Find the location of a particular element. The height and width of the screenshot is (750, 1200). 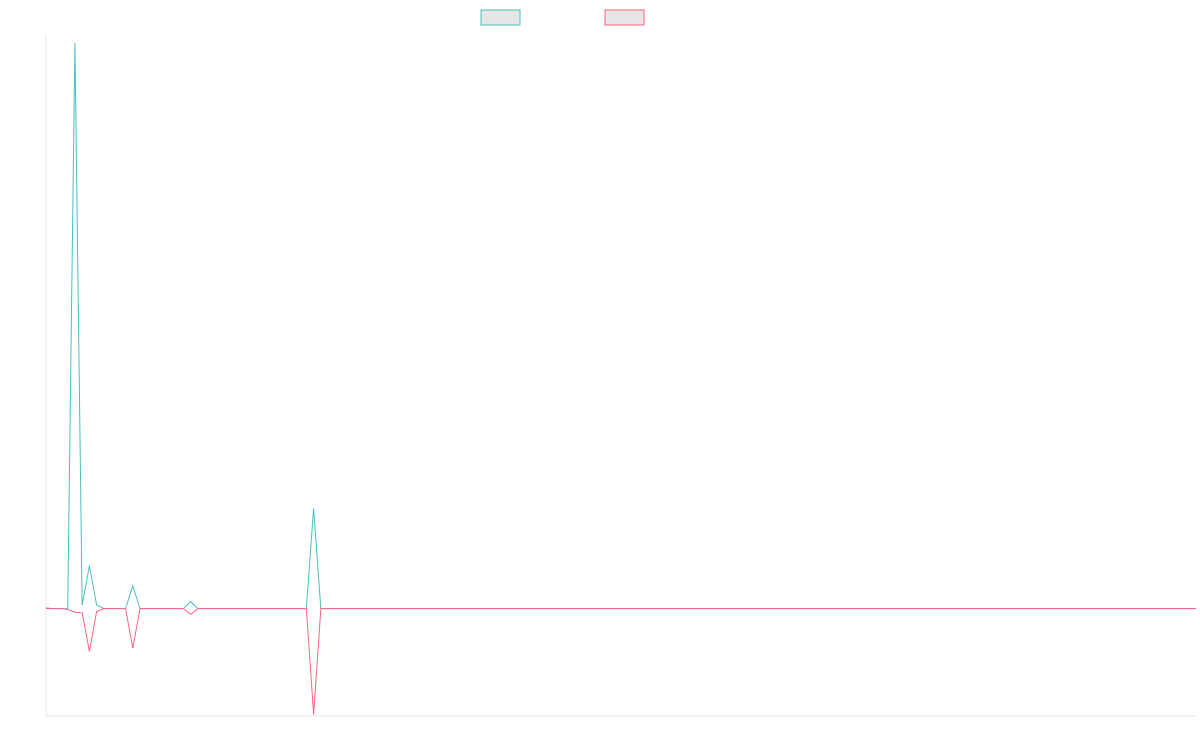

legend is located at coordinates (562, 17).